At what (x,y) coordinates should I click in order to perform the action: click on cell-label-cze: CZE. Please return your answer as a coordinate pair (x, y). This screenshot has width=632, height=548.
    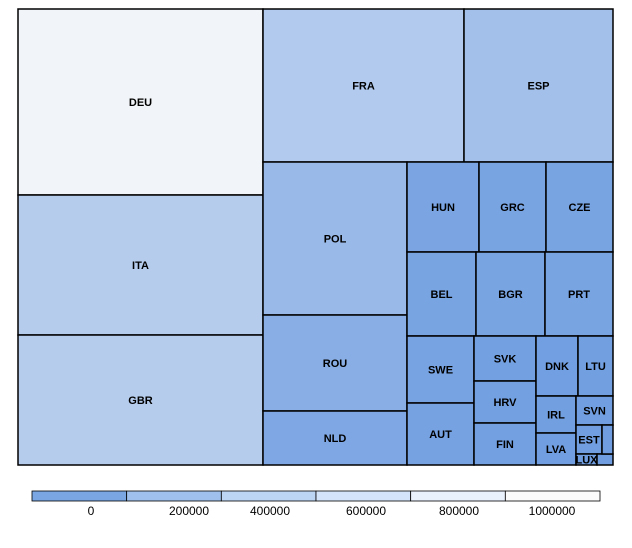
    Looking at the image, I should click on (580, 208).